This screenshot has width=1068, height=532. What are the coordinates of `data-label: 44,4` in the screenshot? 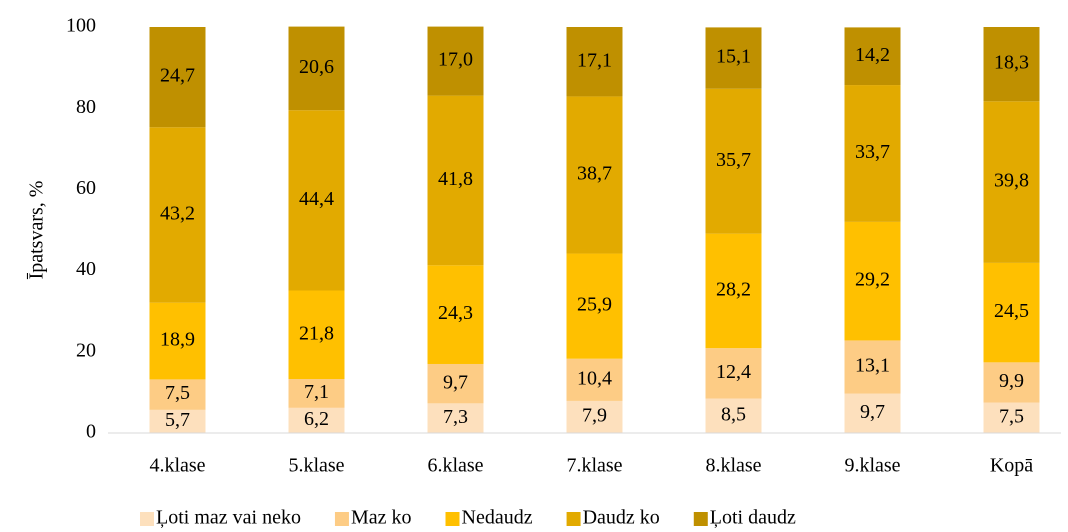 It's located at (316, 199).